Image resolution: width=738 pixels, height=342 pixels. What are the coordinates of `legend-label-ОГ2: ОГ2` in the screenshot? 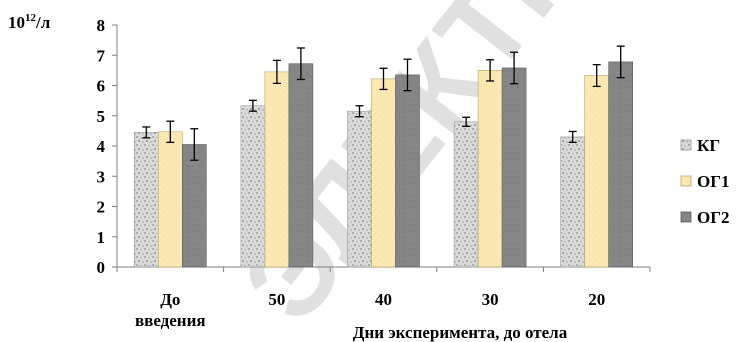 It's located at (713, 217).